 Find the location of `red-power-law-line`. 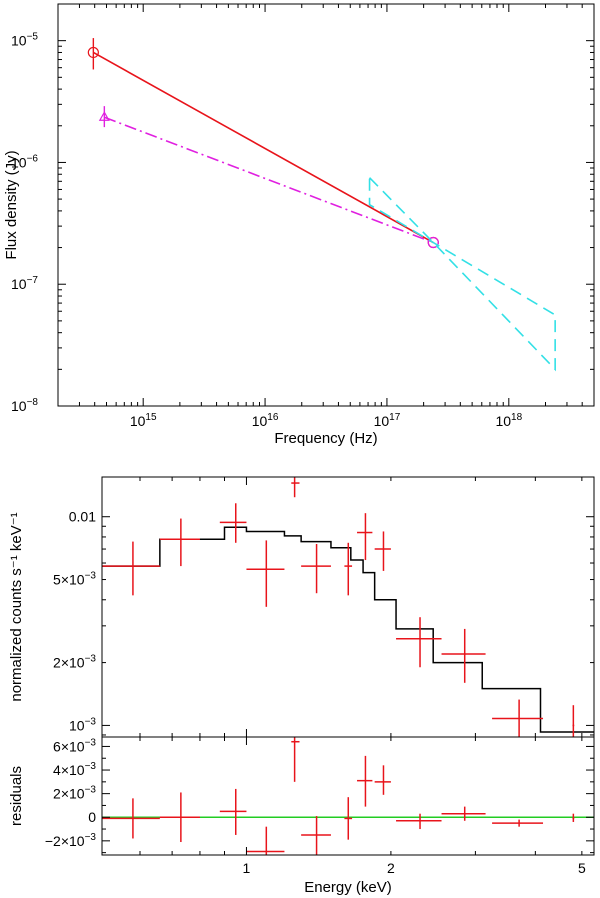

red-power-law-line is located at coordinates (263, 147).